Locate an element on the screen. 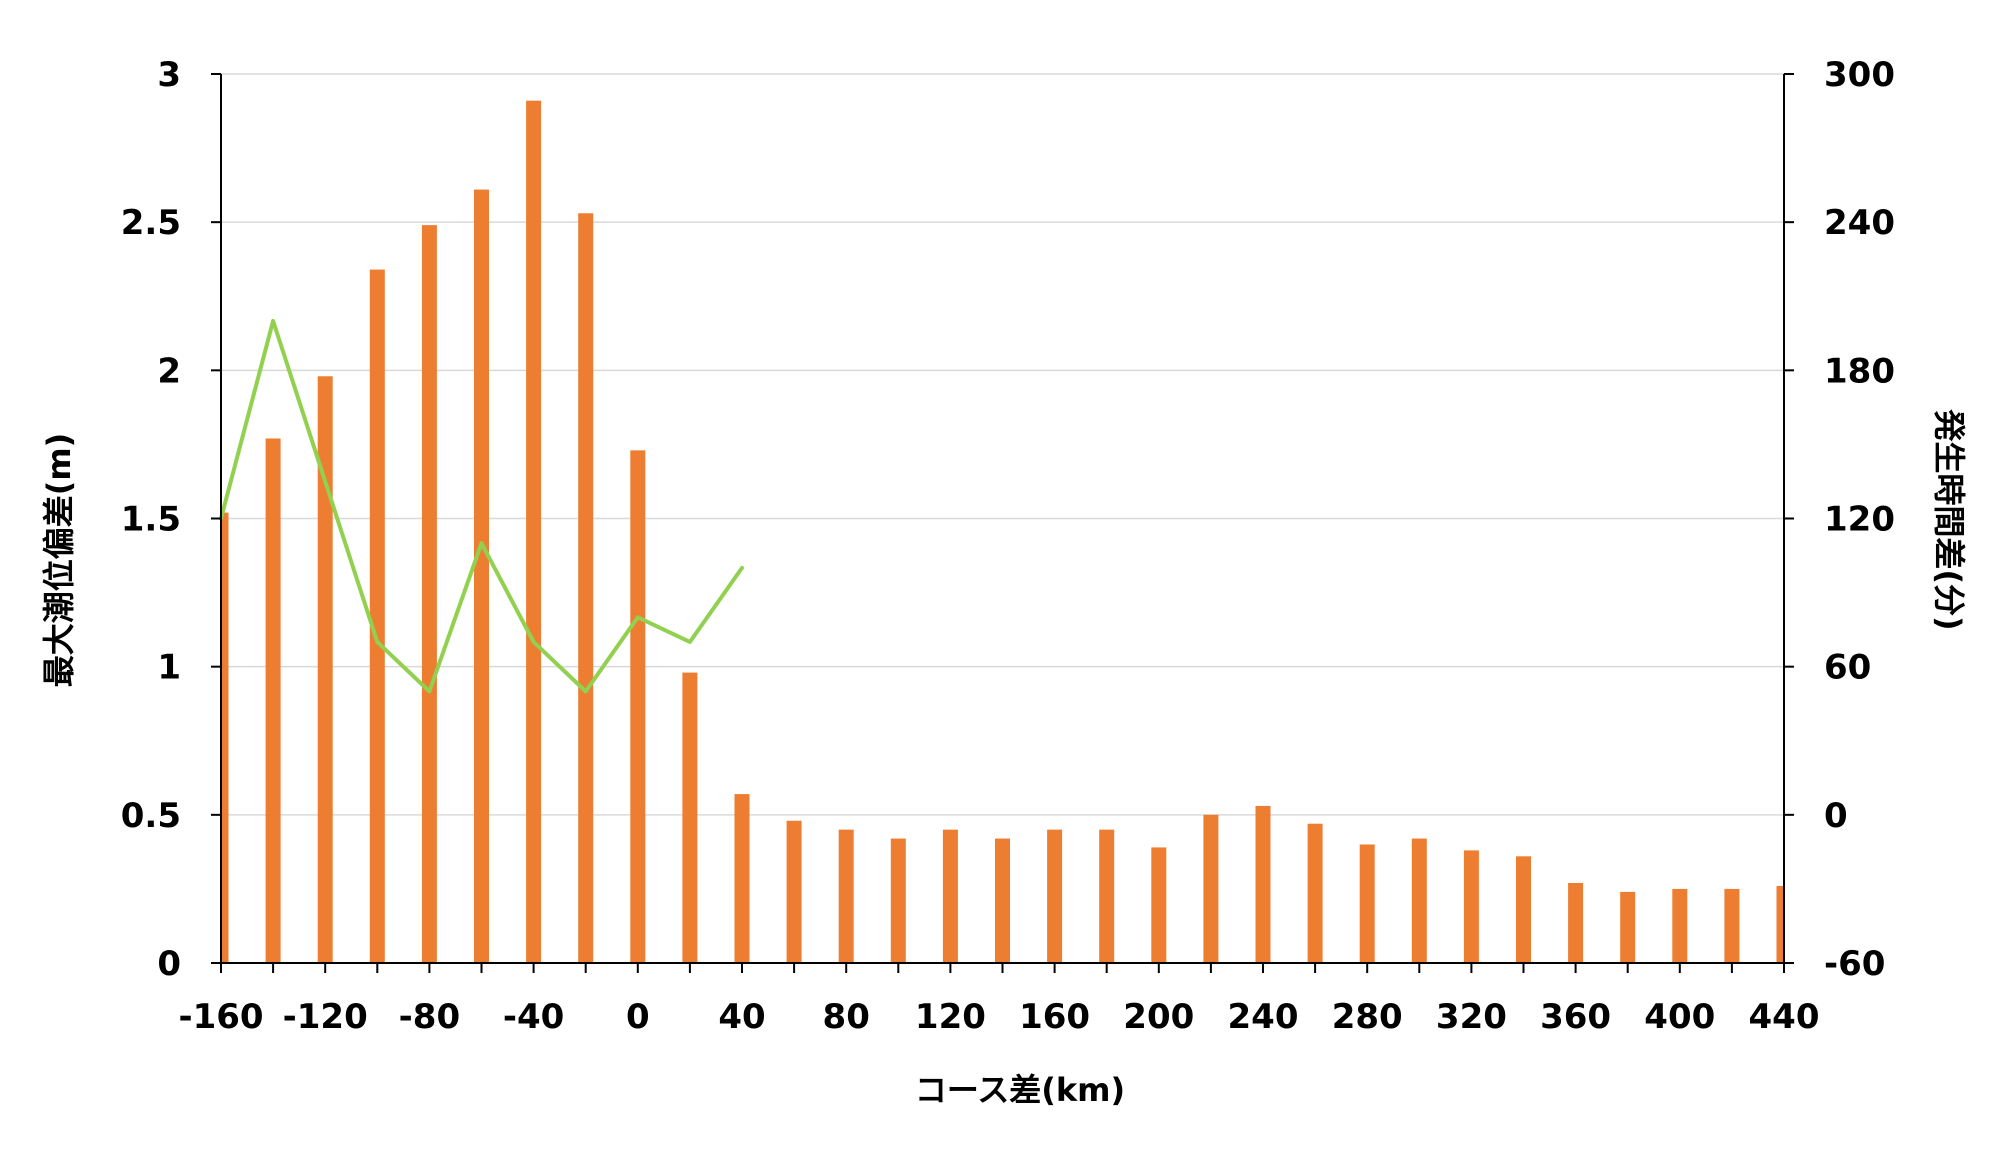  x-axis-title: コース差(km) is located at coordinates (1020, 1090).